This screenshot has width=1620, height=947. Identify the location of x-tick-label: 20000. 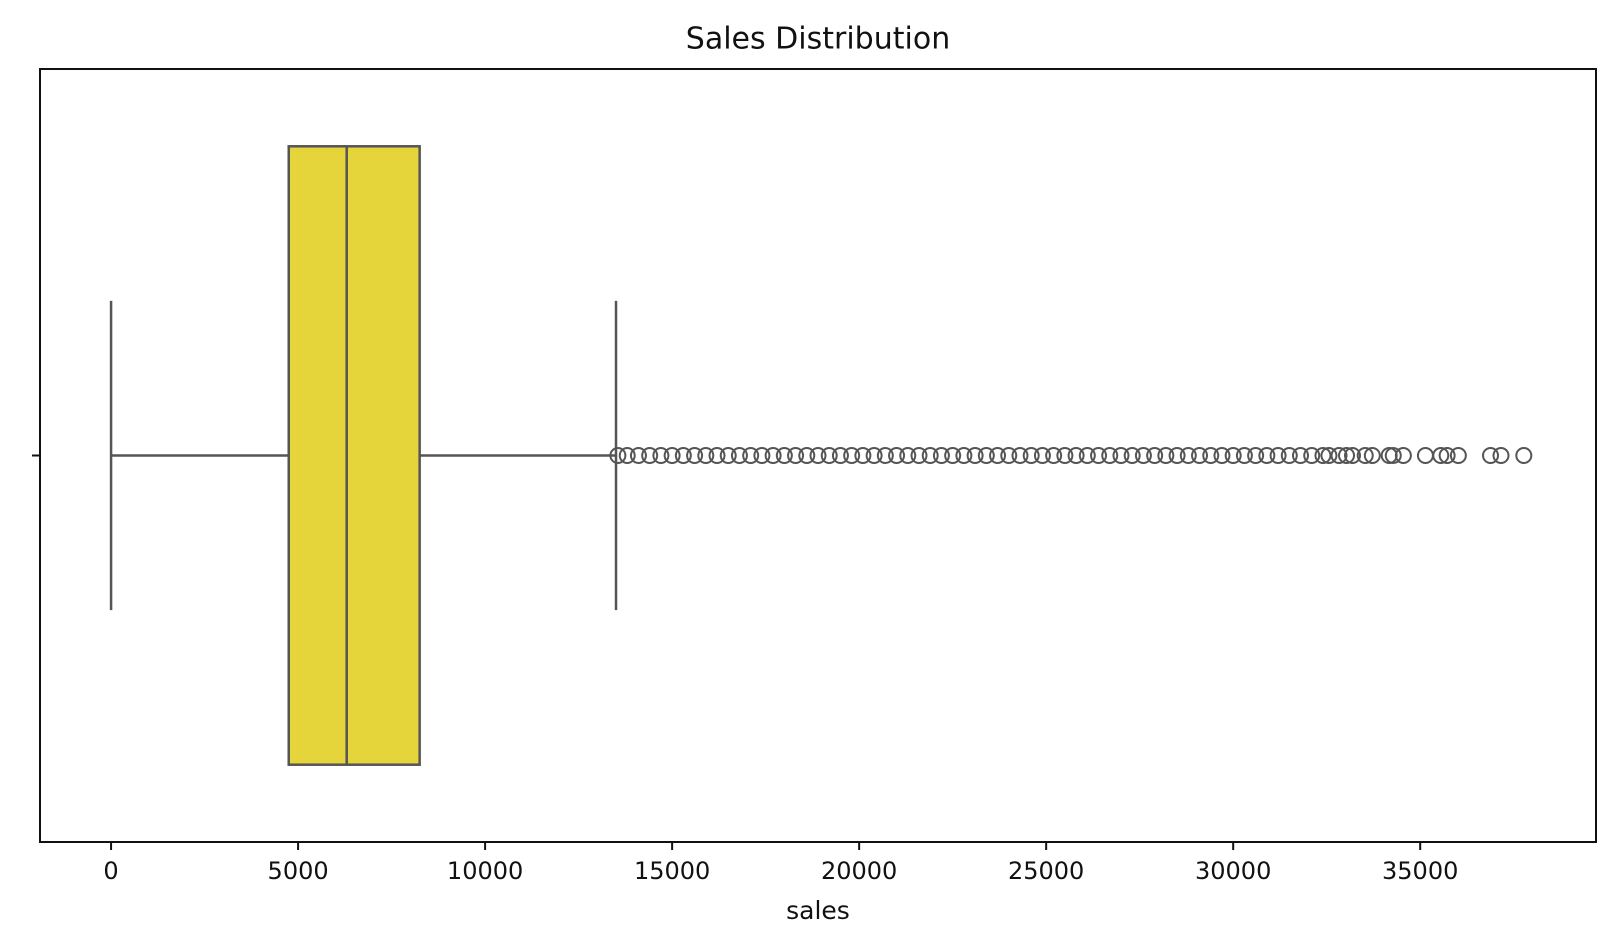
(859, 871).